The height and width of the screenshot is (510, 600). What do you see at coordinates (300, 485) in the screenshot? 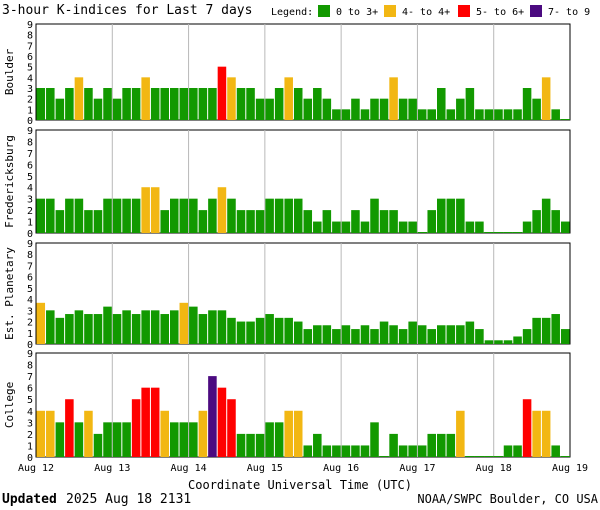
I see `x-axis-label: Coordinate Universal Time (UTC)` at bounding box center [300, 485].